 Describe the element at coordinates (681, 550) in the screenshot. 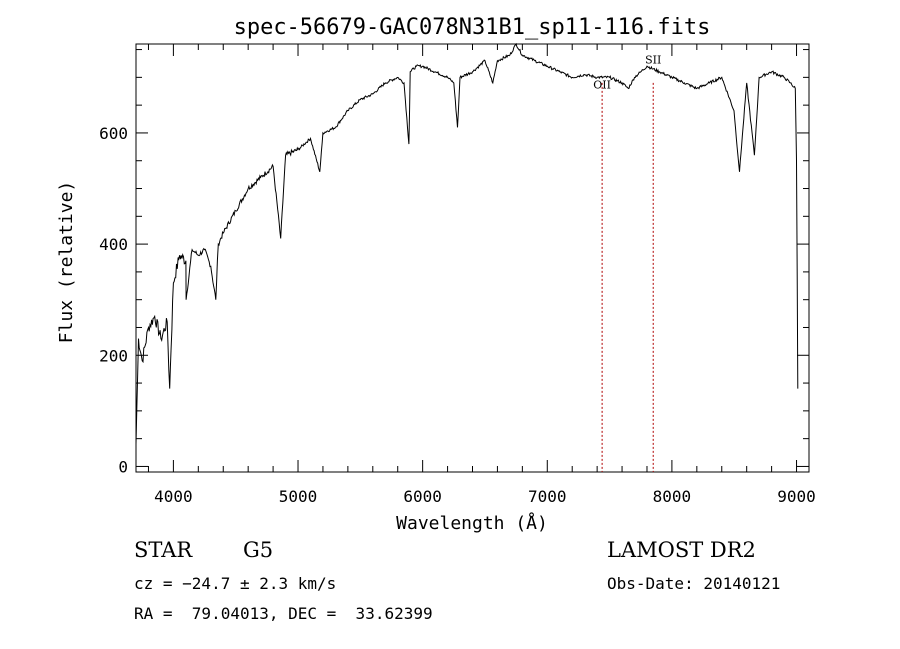

I see `survey-label: LAMOST DR2` at that location.